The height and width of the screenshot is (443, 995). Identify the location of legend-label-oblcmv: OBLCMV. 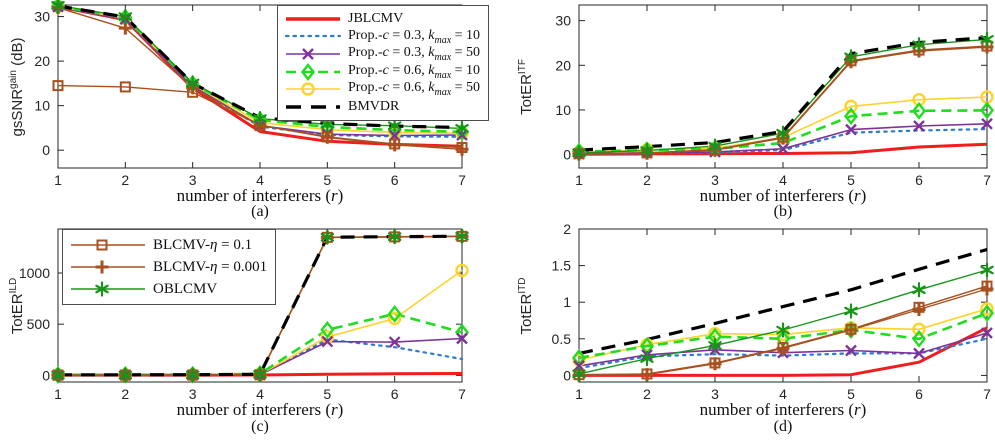
(185, 288).